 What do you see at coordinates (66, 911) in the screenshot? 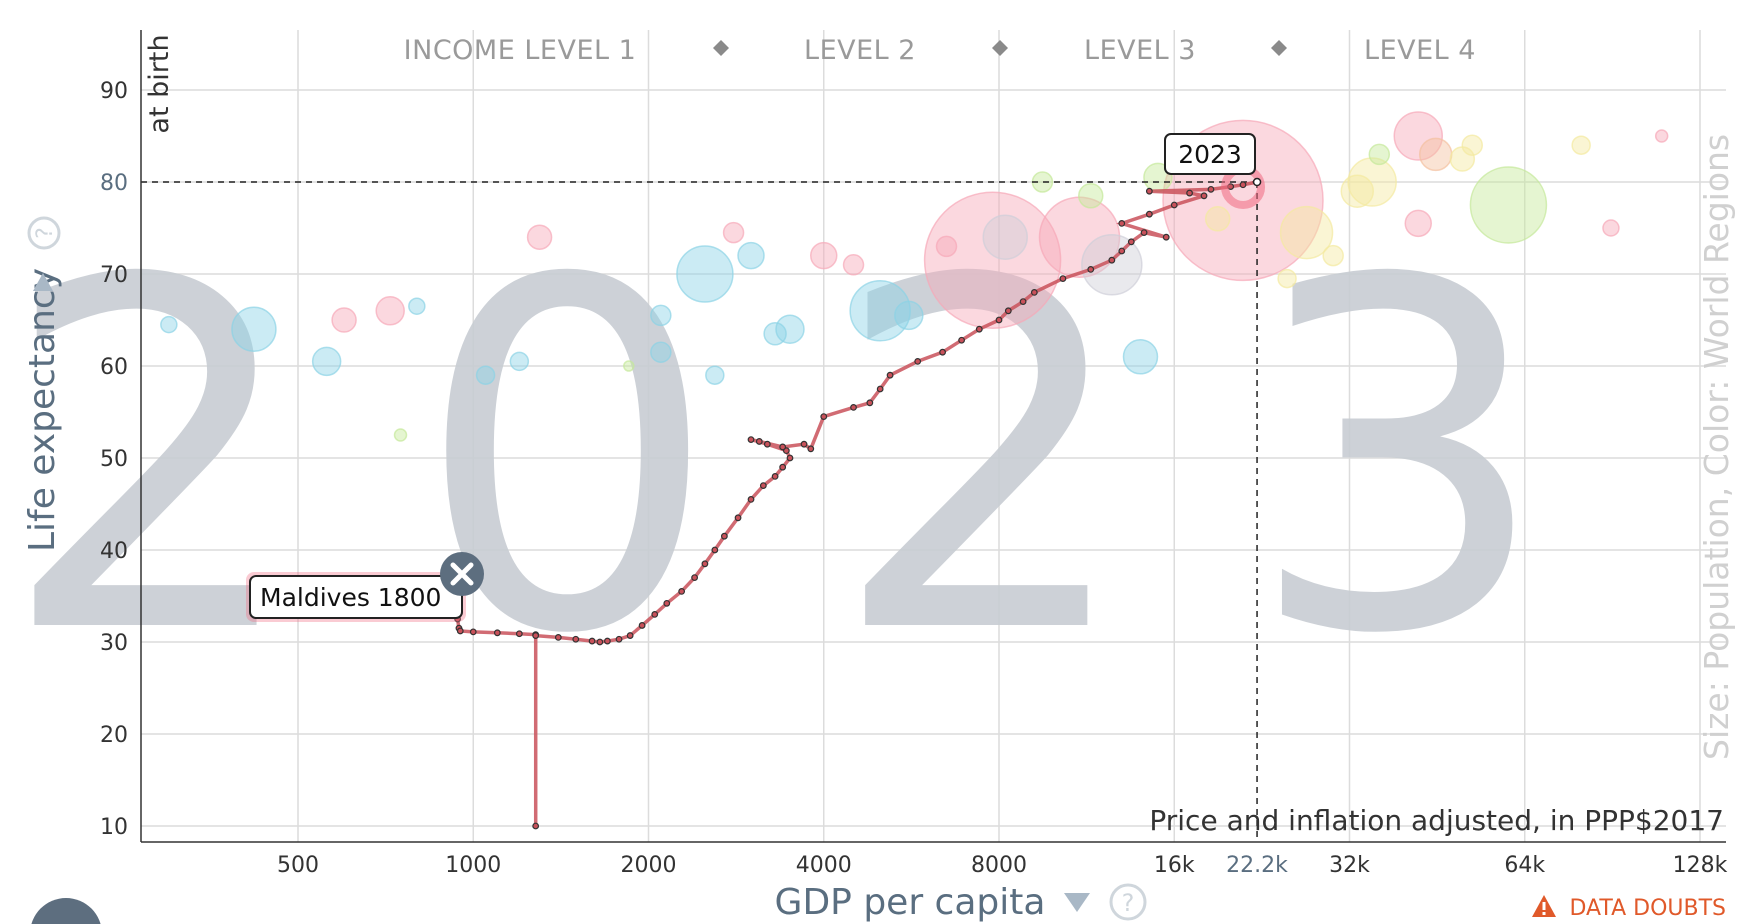
I see `menu-button` at bounding box center [66, 911].